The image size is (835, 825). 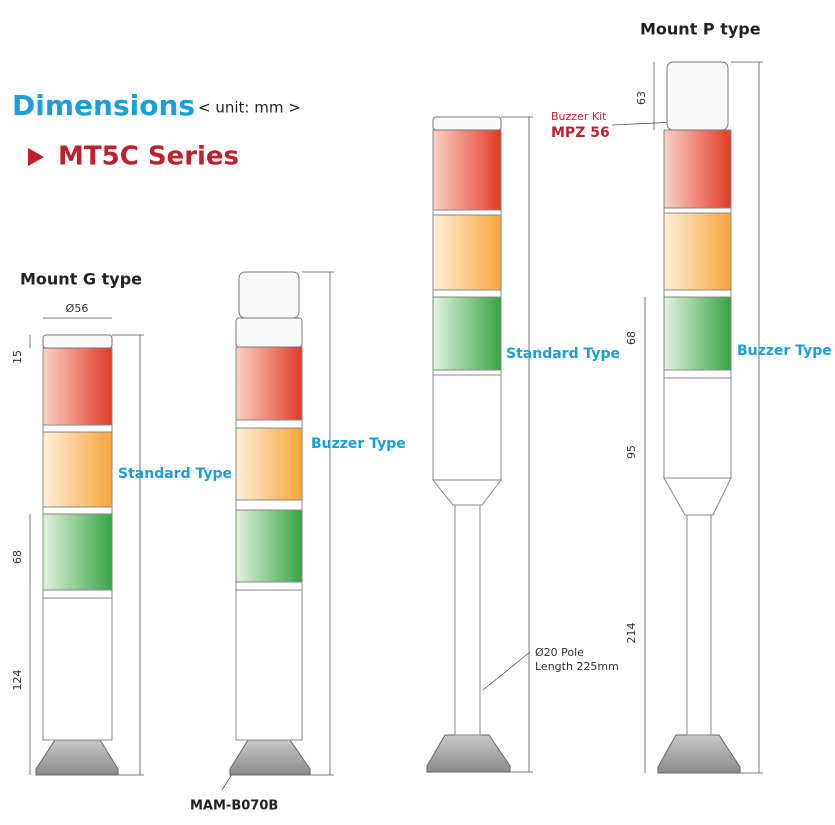 What do you see at coordinates (580, 133) in the screenshot?
I see `kit-model: MPZ 56` at bounding box center [580, 133].